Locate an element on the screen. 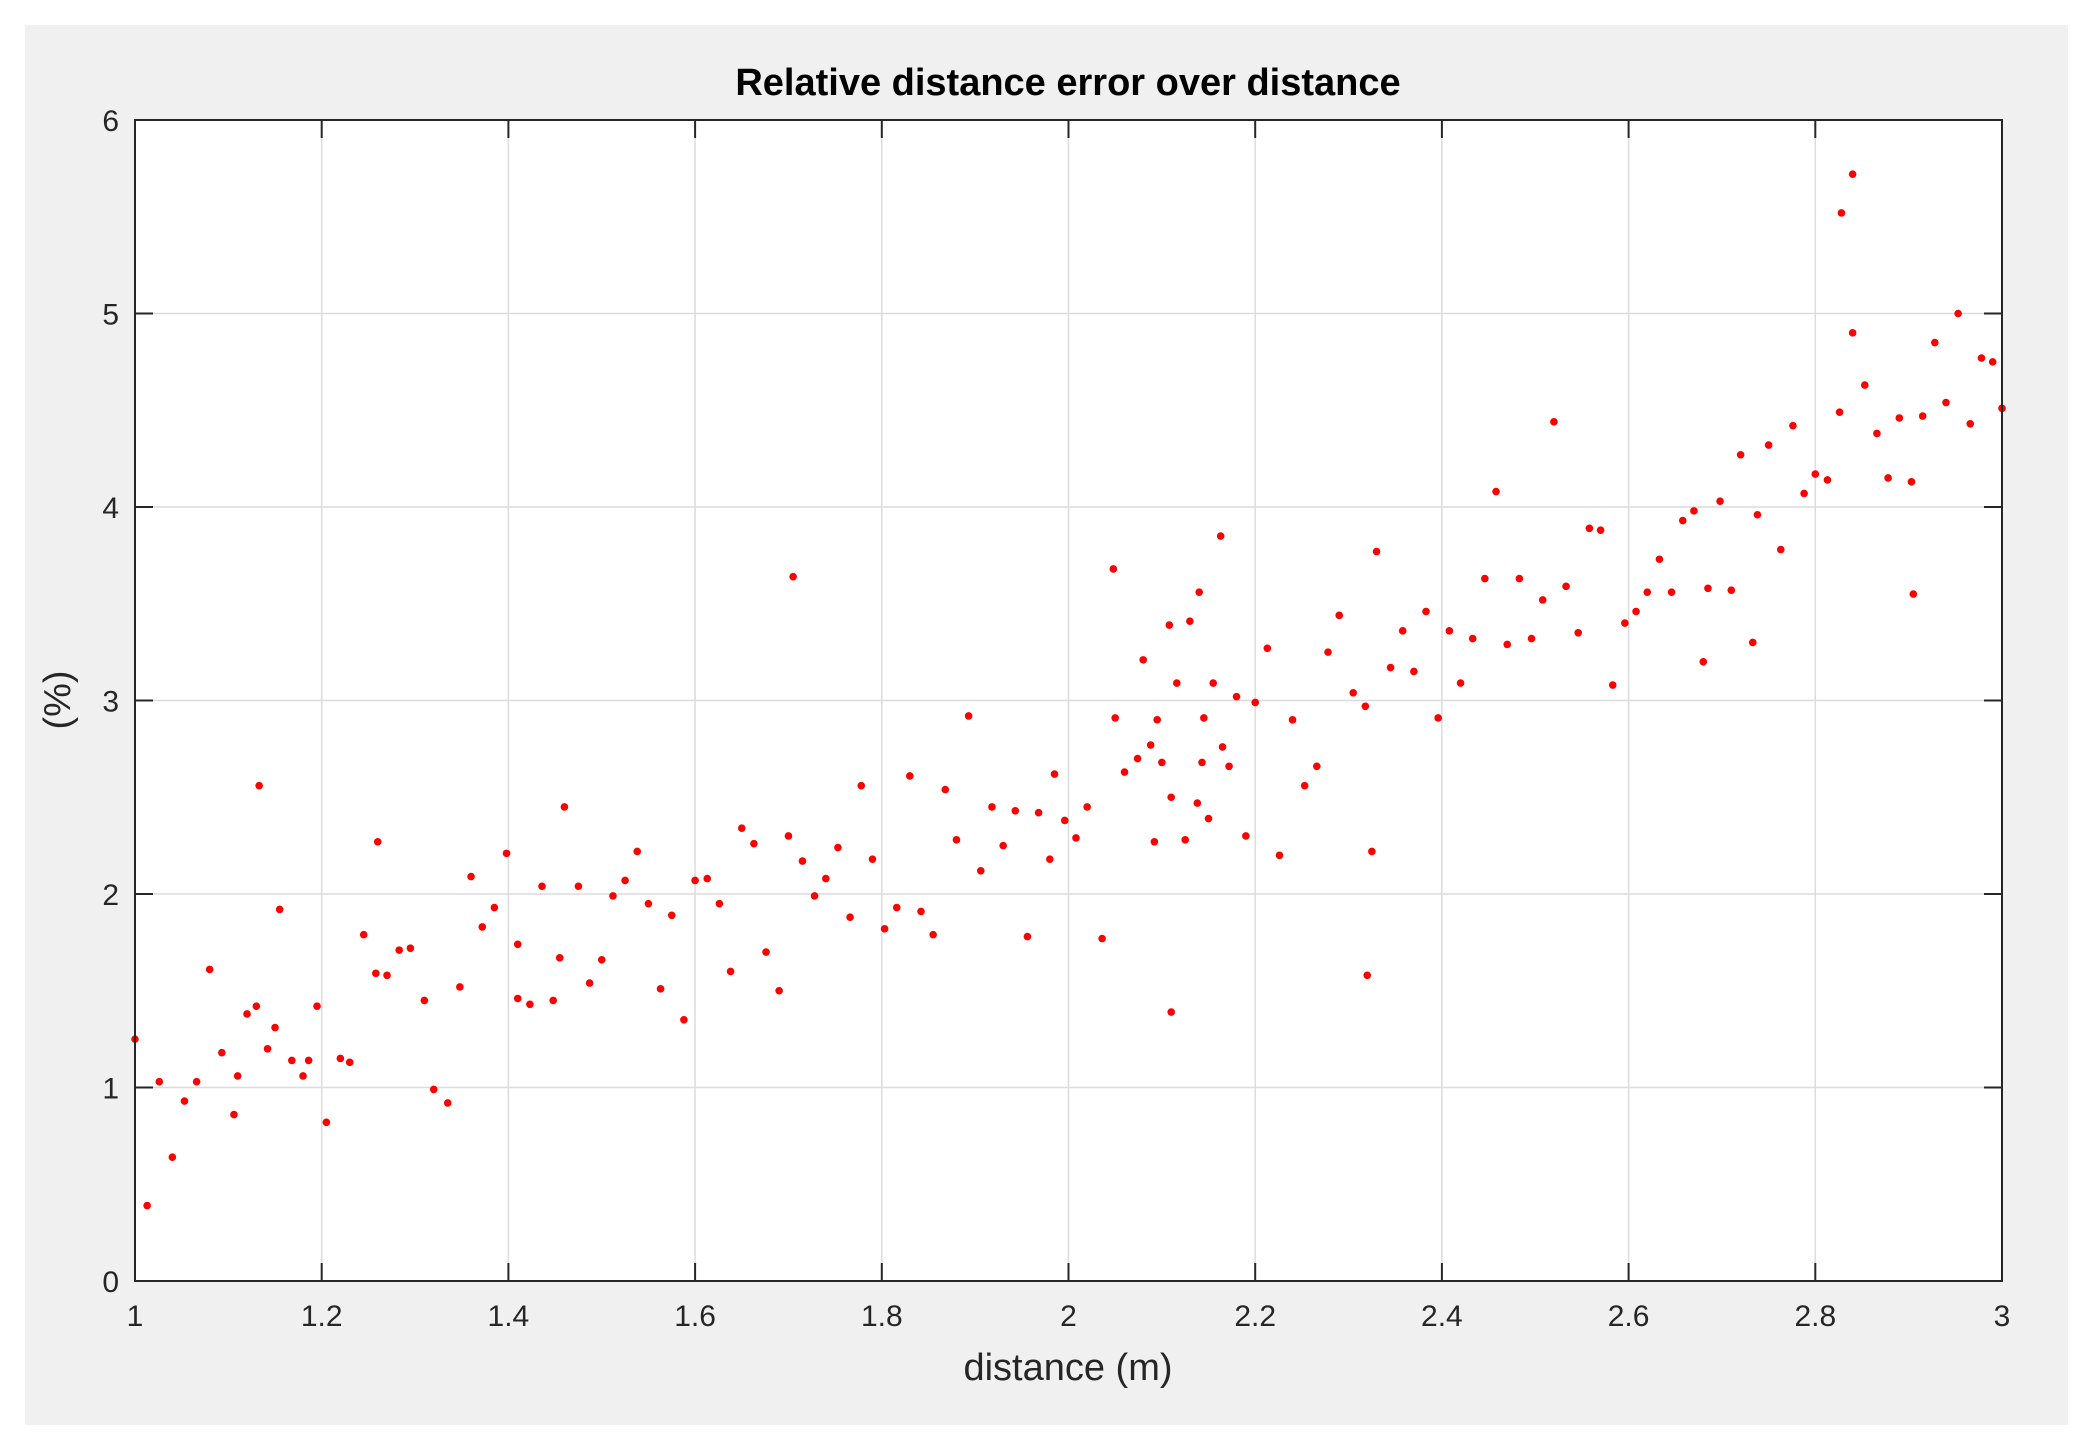  x-tick-label: 2 is located at coordinates (1068, 1316).